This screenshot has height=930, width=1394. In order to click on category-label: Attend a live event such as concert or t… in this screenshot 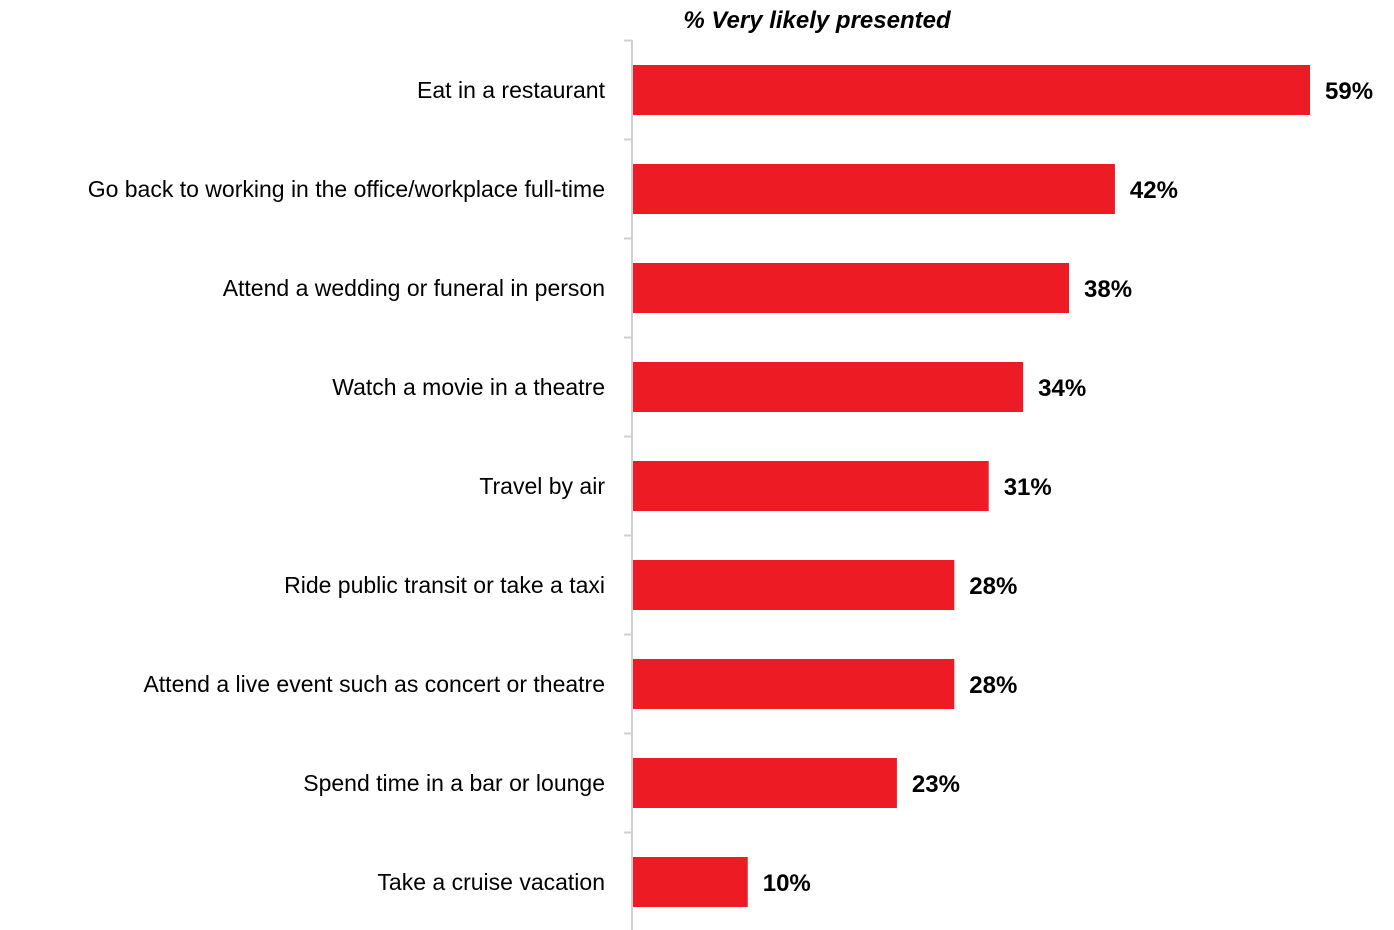, I will do `click(374, 684)`.